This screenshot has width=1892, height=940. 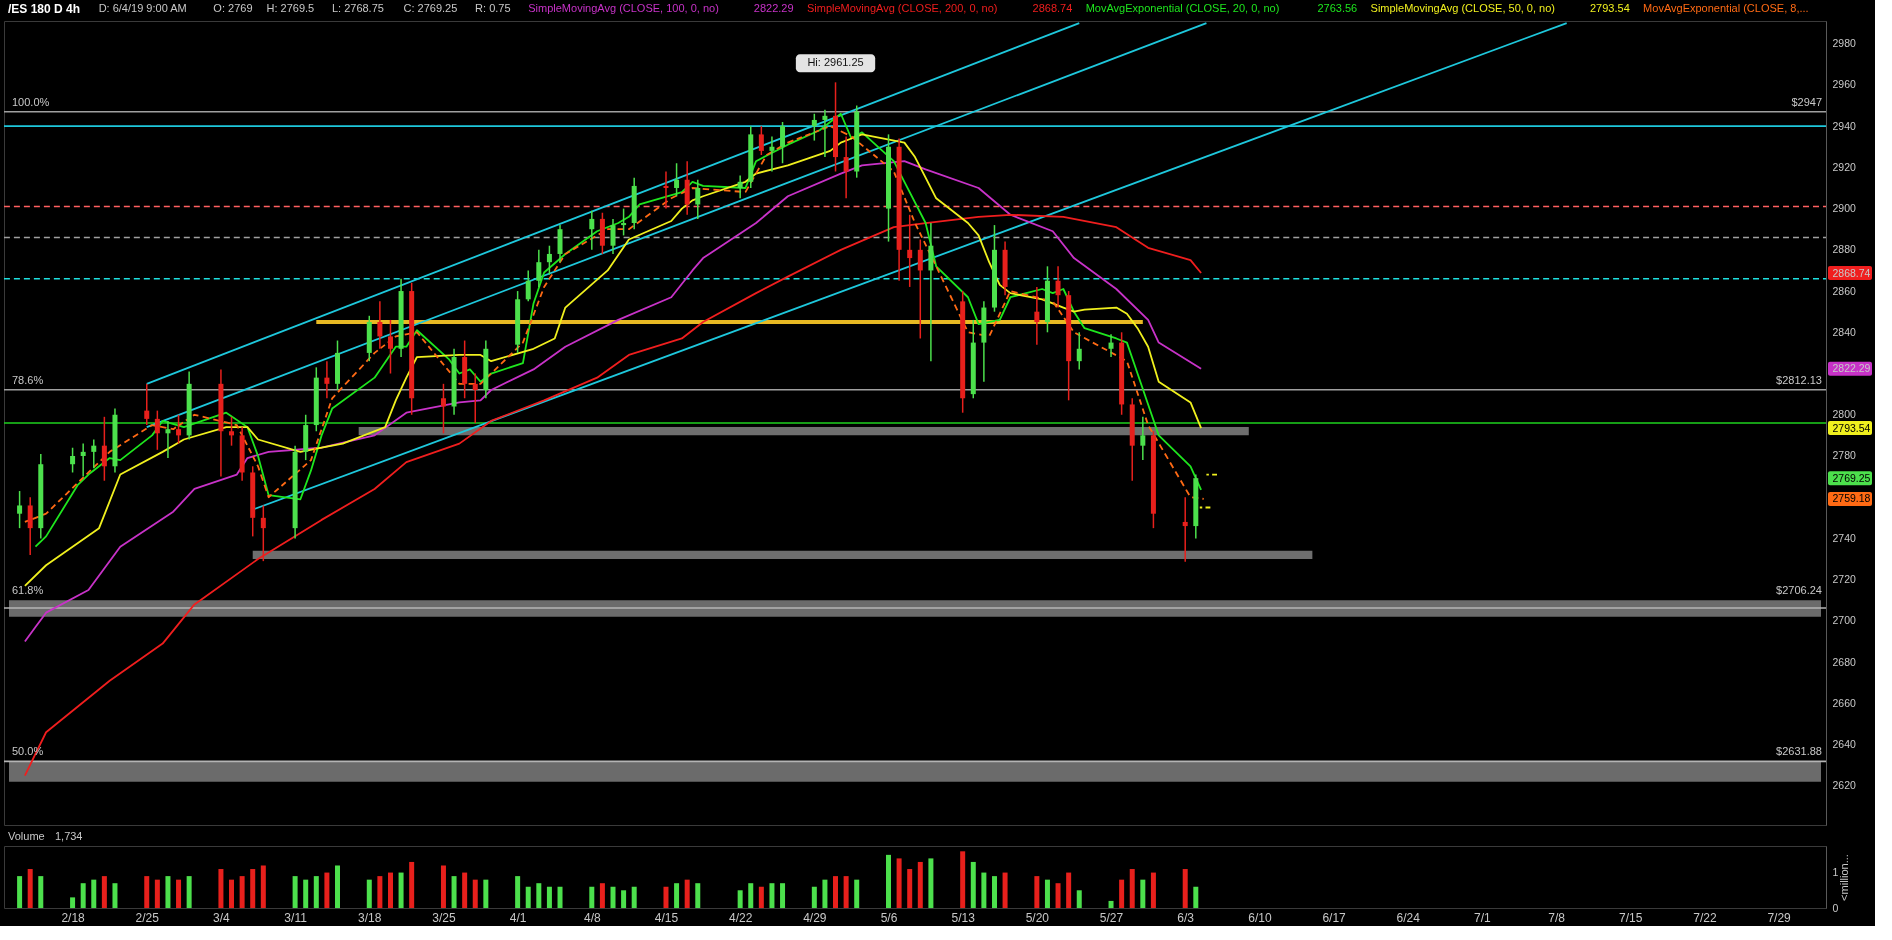 What do you see at coordinates (1844, 661) in the screenshot?
I see `y-tick-label: 2680` at bounding box center [1844, 661].